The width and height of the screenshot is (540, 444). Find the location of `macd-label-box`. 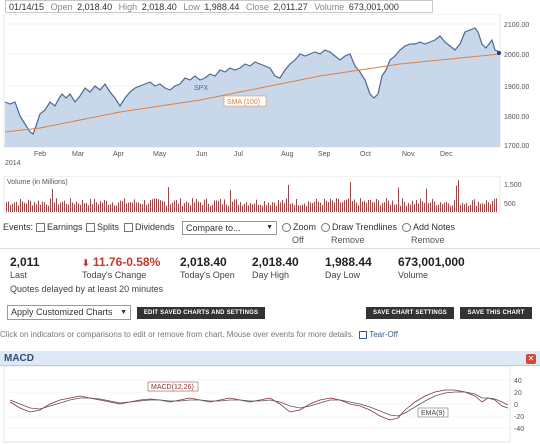

macd-label-box is located at coordinates (173, 386).